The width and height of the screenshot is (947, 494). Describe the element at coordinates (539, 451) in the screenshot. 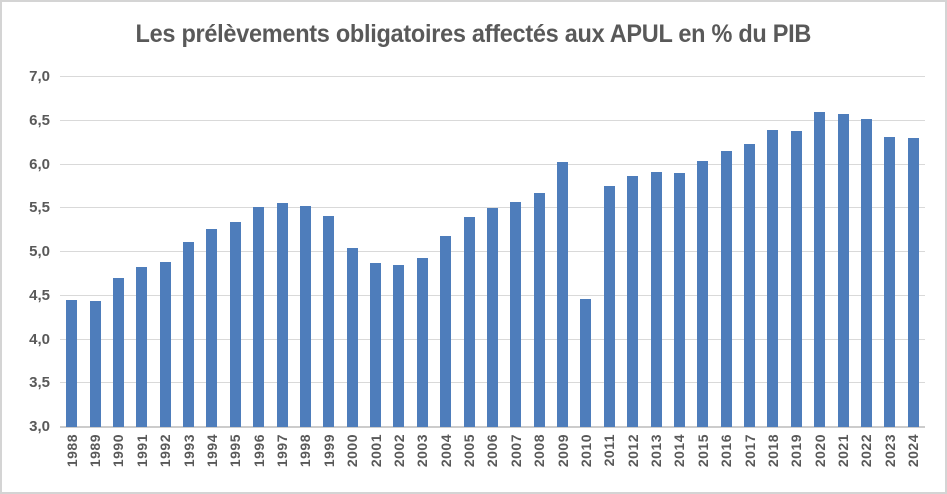

I see `x-tick-label: 2008` at that location.